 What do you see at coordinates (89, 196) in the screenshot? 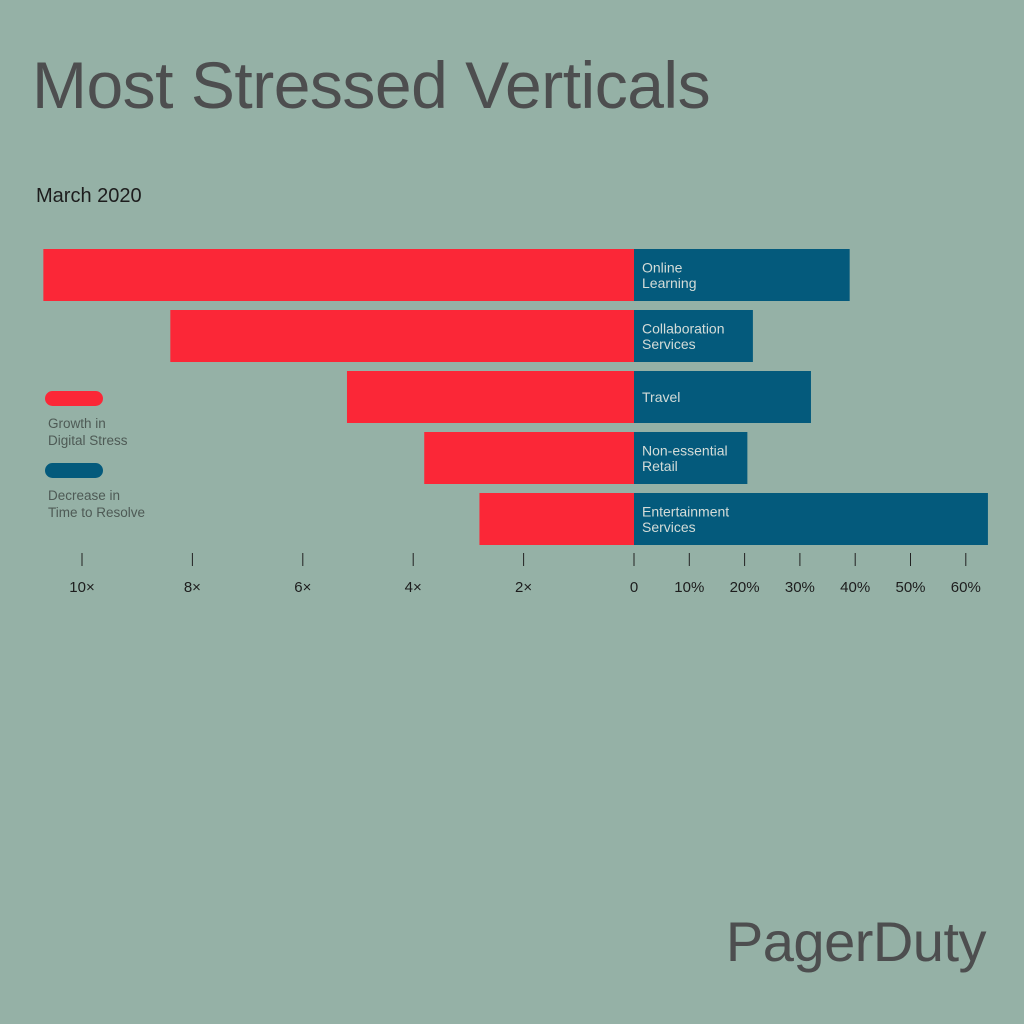
I see `chart-subtitle: March 2020` at bounding box center [89, 196].